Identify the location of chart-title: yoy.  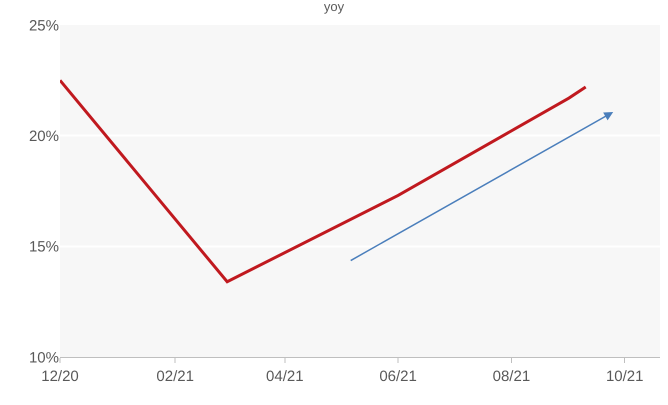
(334, 7).